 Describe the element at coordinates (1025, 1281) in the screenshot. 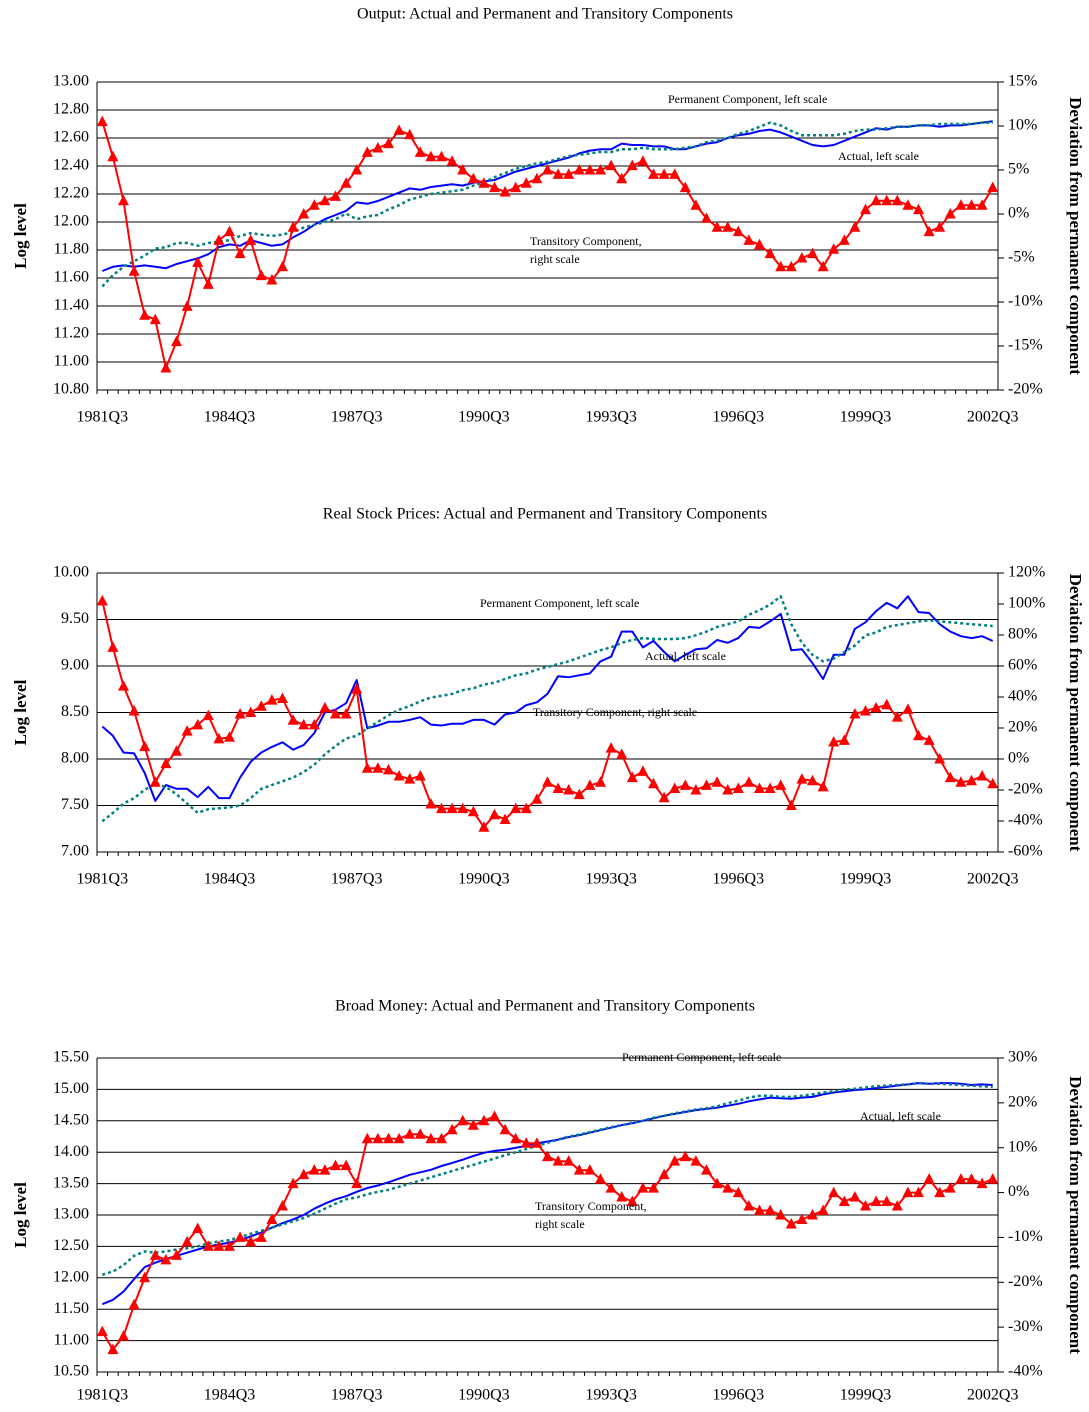

I see `y2-tick-label: -20%` at that location.